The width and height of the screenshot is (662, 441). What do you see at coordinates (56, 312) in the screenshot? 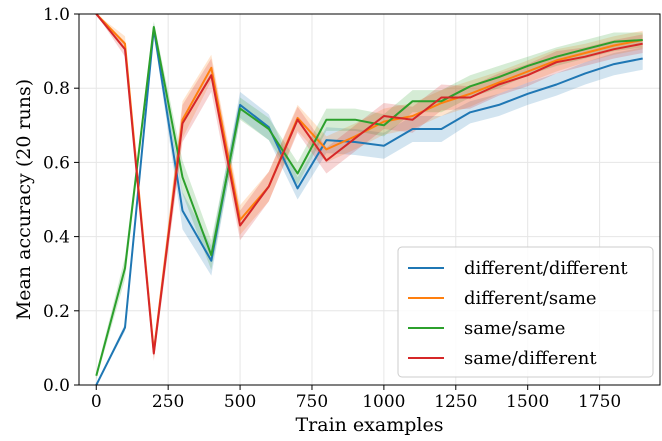
I see `y-tick-label: 0.2` at bounding box center [56, 312].